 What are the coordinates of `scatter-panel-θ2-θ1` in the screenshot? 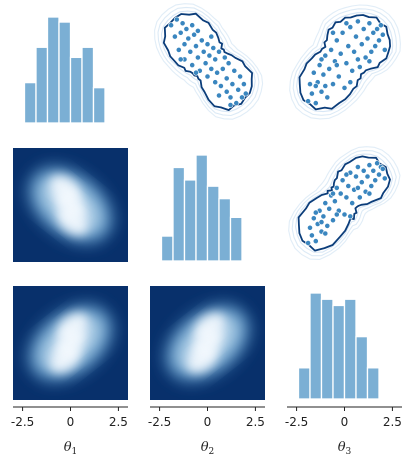 It's located at (209, 61).